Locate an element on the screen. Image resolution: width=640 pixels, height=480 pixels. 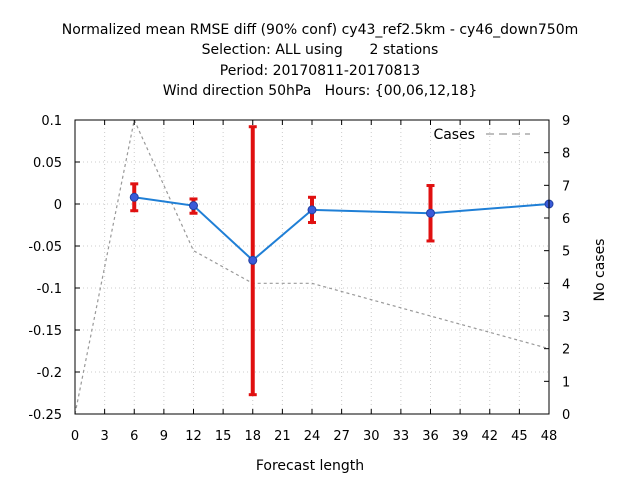
y2-tick-label: 5 is located at coordinates (566, 252).